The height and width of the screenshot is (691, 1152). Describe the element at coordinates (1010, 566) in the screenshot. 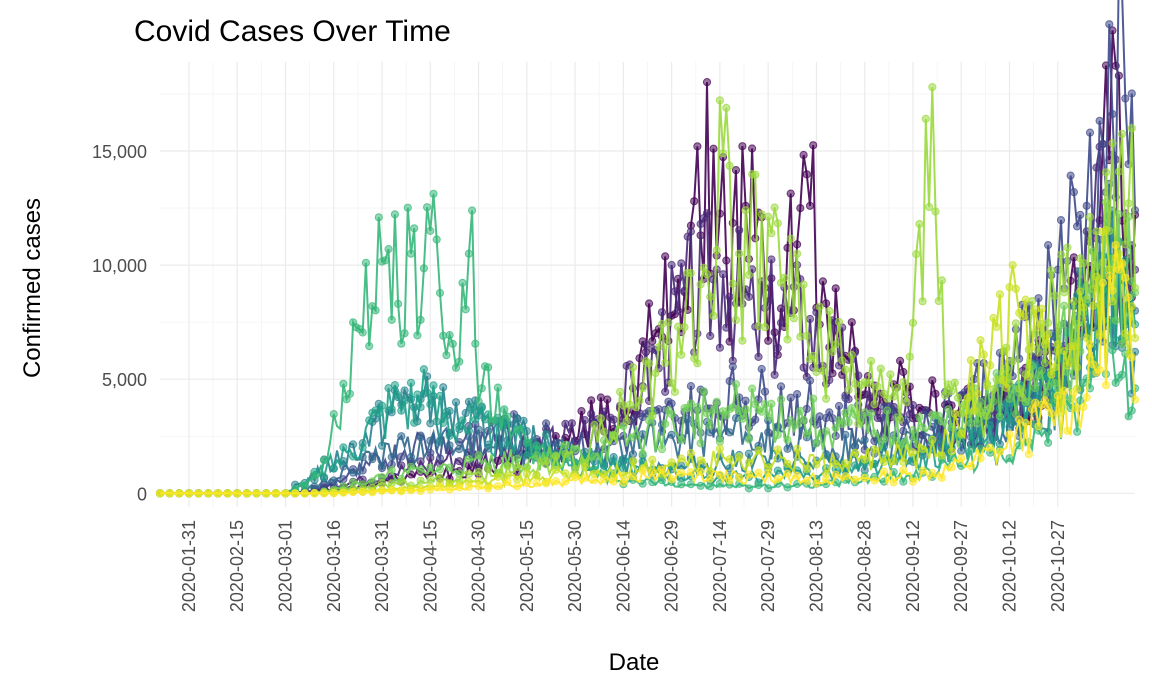

I see `x-tick-label: 2020-10-12` at that location.